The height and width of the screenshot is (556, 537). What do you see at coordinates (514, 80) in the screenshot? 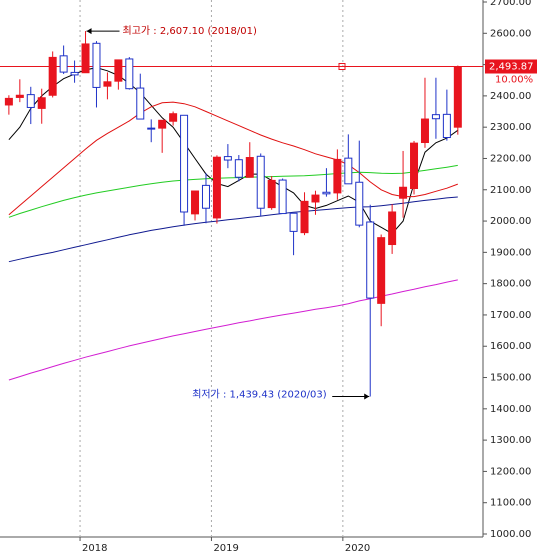
I see `change-label: 10.00%` at bounding box center [514, 80].